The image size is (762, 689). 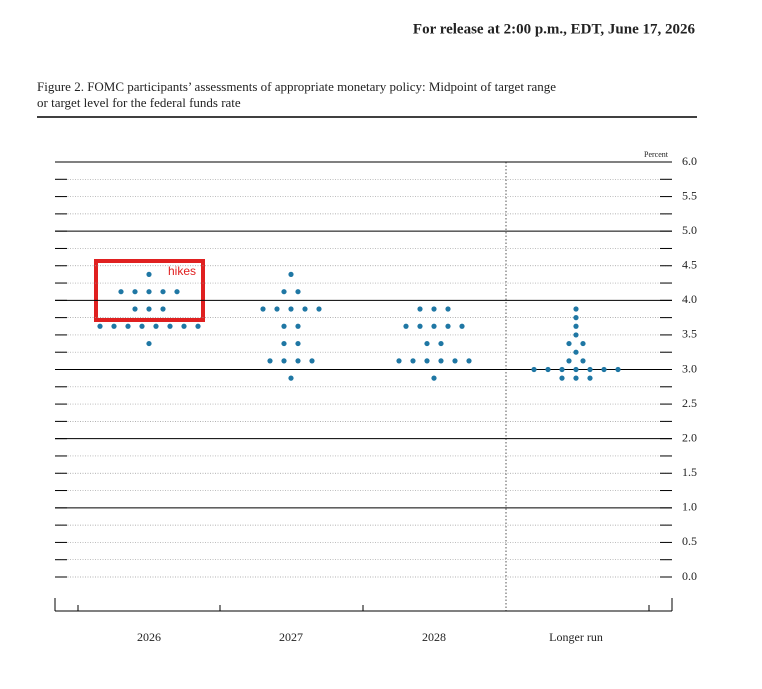 I want to click on y-tick-label: 5.5, so click(x=689, y=195).